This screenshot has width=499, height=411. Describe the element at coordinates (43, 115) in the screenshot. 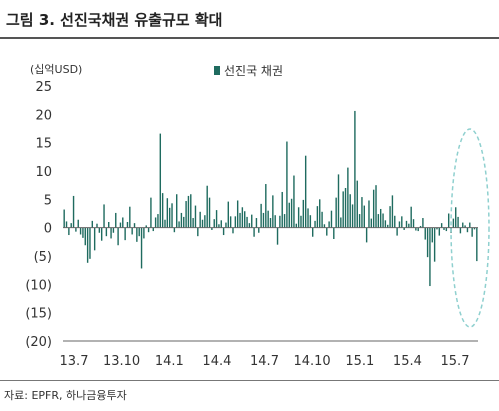

I see `y-tick-label: 20` at that location.